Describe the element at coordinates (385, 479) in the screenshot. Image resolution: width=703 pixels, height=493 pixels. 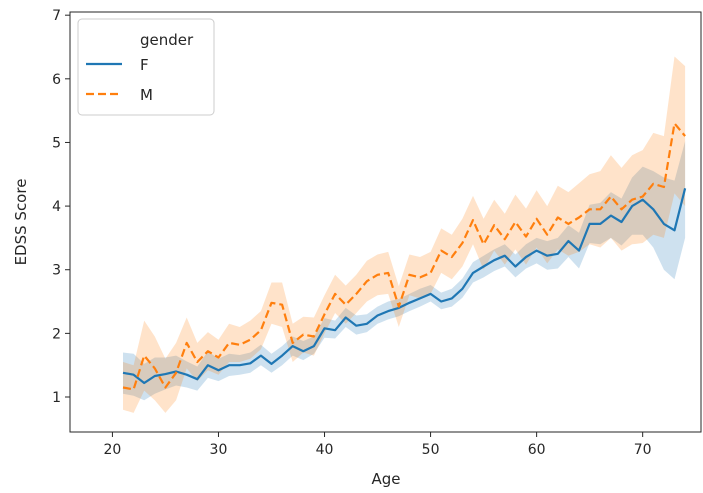
I see `x-axis-label: Age` at that location.